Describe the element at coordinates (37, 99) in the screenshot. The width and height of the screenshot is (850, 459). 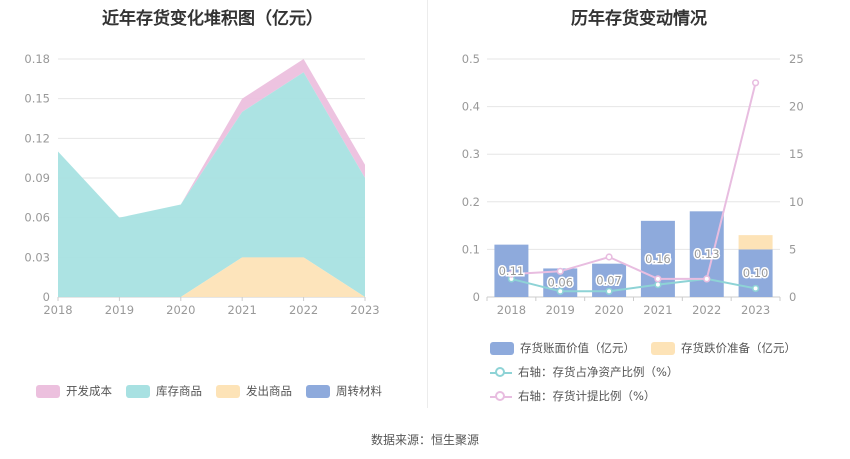
I see `left-y-tick-label: 0.15` at that location.